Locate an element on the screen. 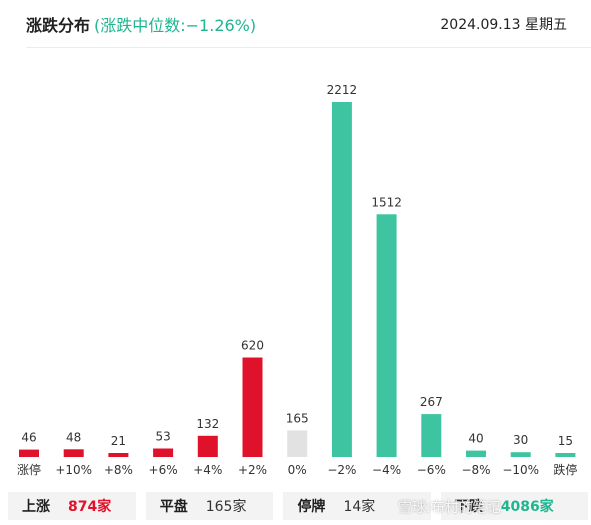 This screenshot has height=525, width=591. header-divider is located at coordinates (308, 47).